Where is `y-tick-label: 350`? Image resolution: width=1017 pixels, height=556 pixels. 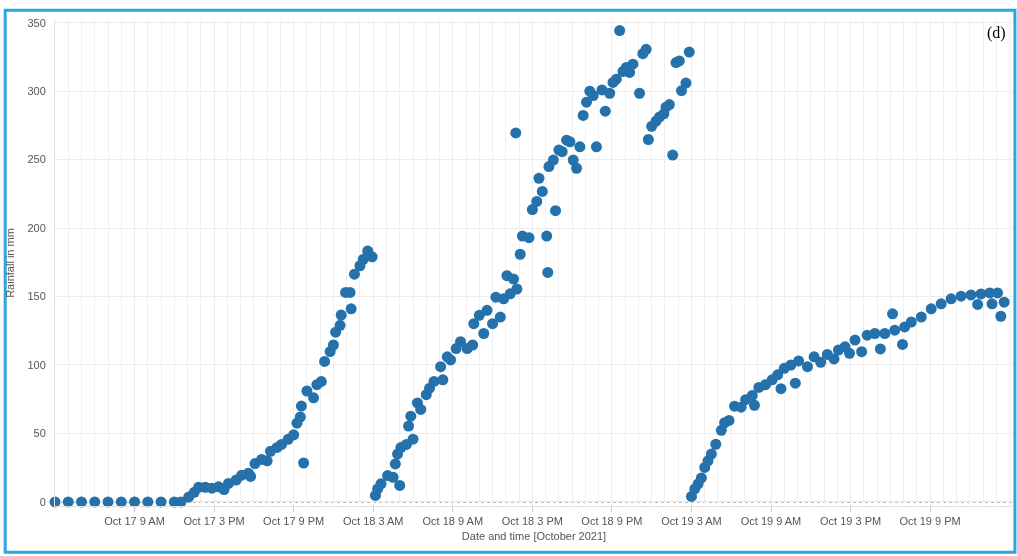 y-tick-label: 350 is located at coordinates (36, 22).